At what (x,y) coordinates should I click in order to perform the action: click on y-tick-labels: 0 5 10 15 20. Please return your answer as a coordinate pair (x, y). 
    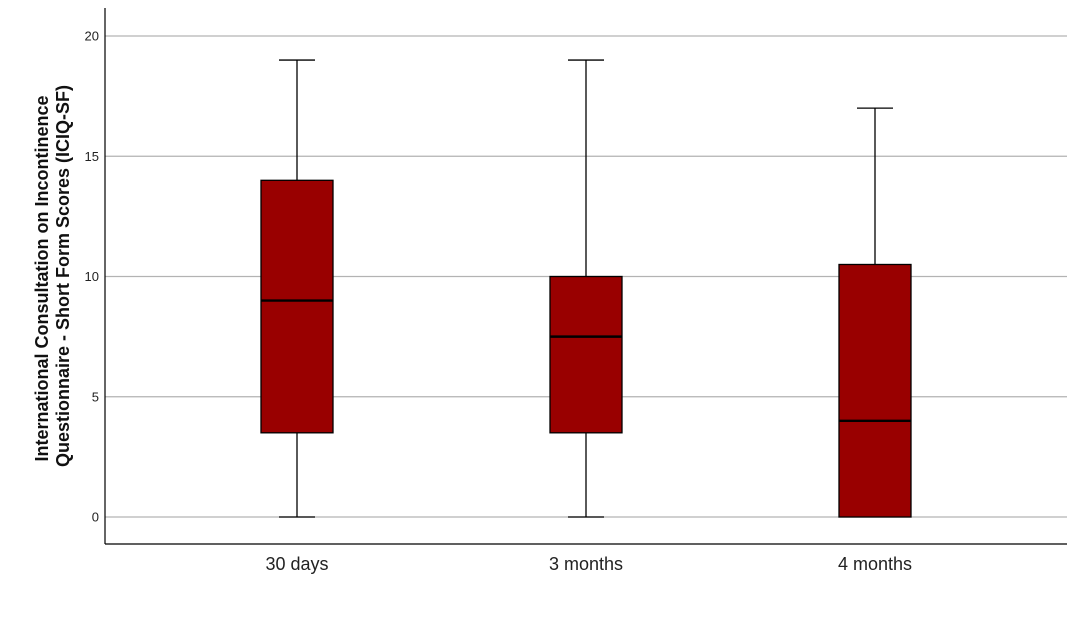
    Looking at the image, I should click on (92, 277).